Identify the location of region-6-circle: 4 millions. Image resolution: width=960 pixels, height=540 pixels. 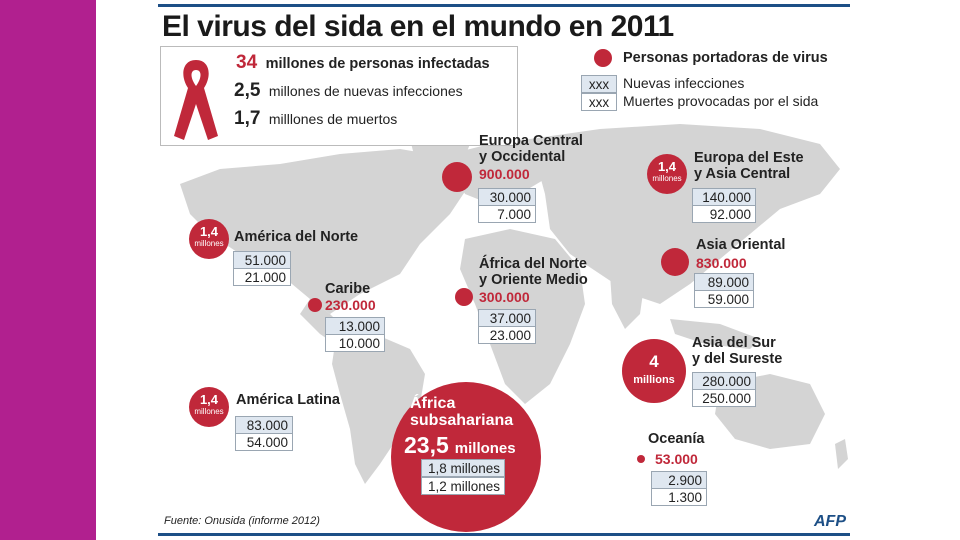
(654, 371).